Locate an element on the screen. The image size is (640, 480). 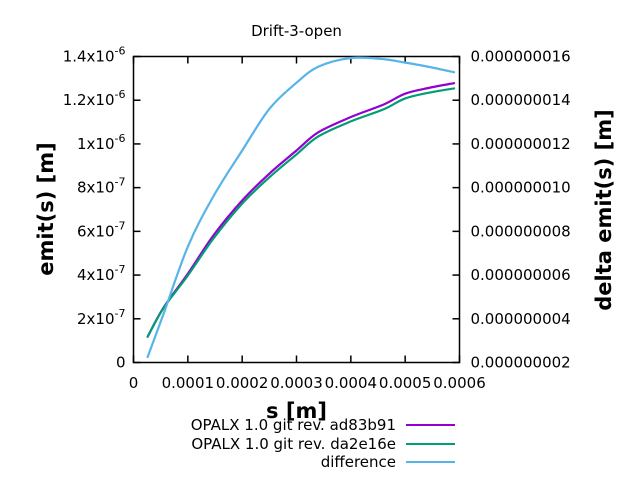
y-tick-label-left: 6x10⁻⁷ is located at coordinates (101, 229).